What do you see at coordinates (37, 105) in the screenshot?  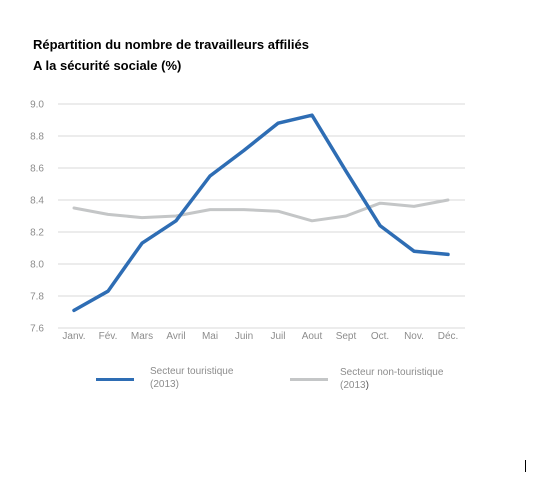 I see `y-tick-label: 9.0` at bounding box center [37, 105].